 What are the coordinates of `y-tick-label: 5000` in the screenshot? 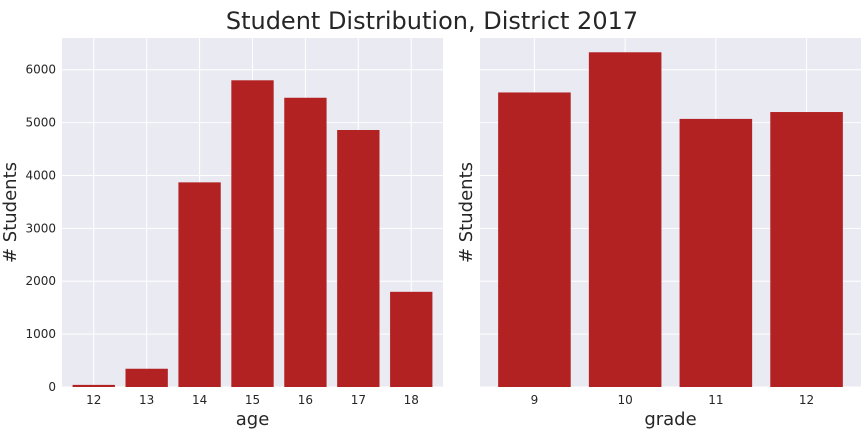 It's located at (40, 123).